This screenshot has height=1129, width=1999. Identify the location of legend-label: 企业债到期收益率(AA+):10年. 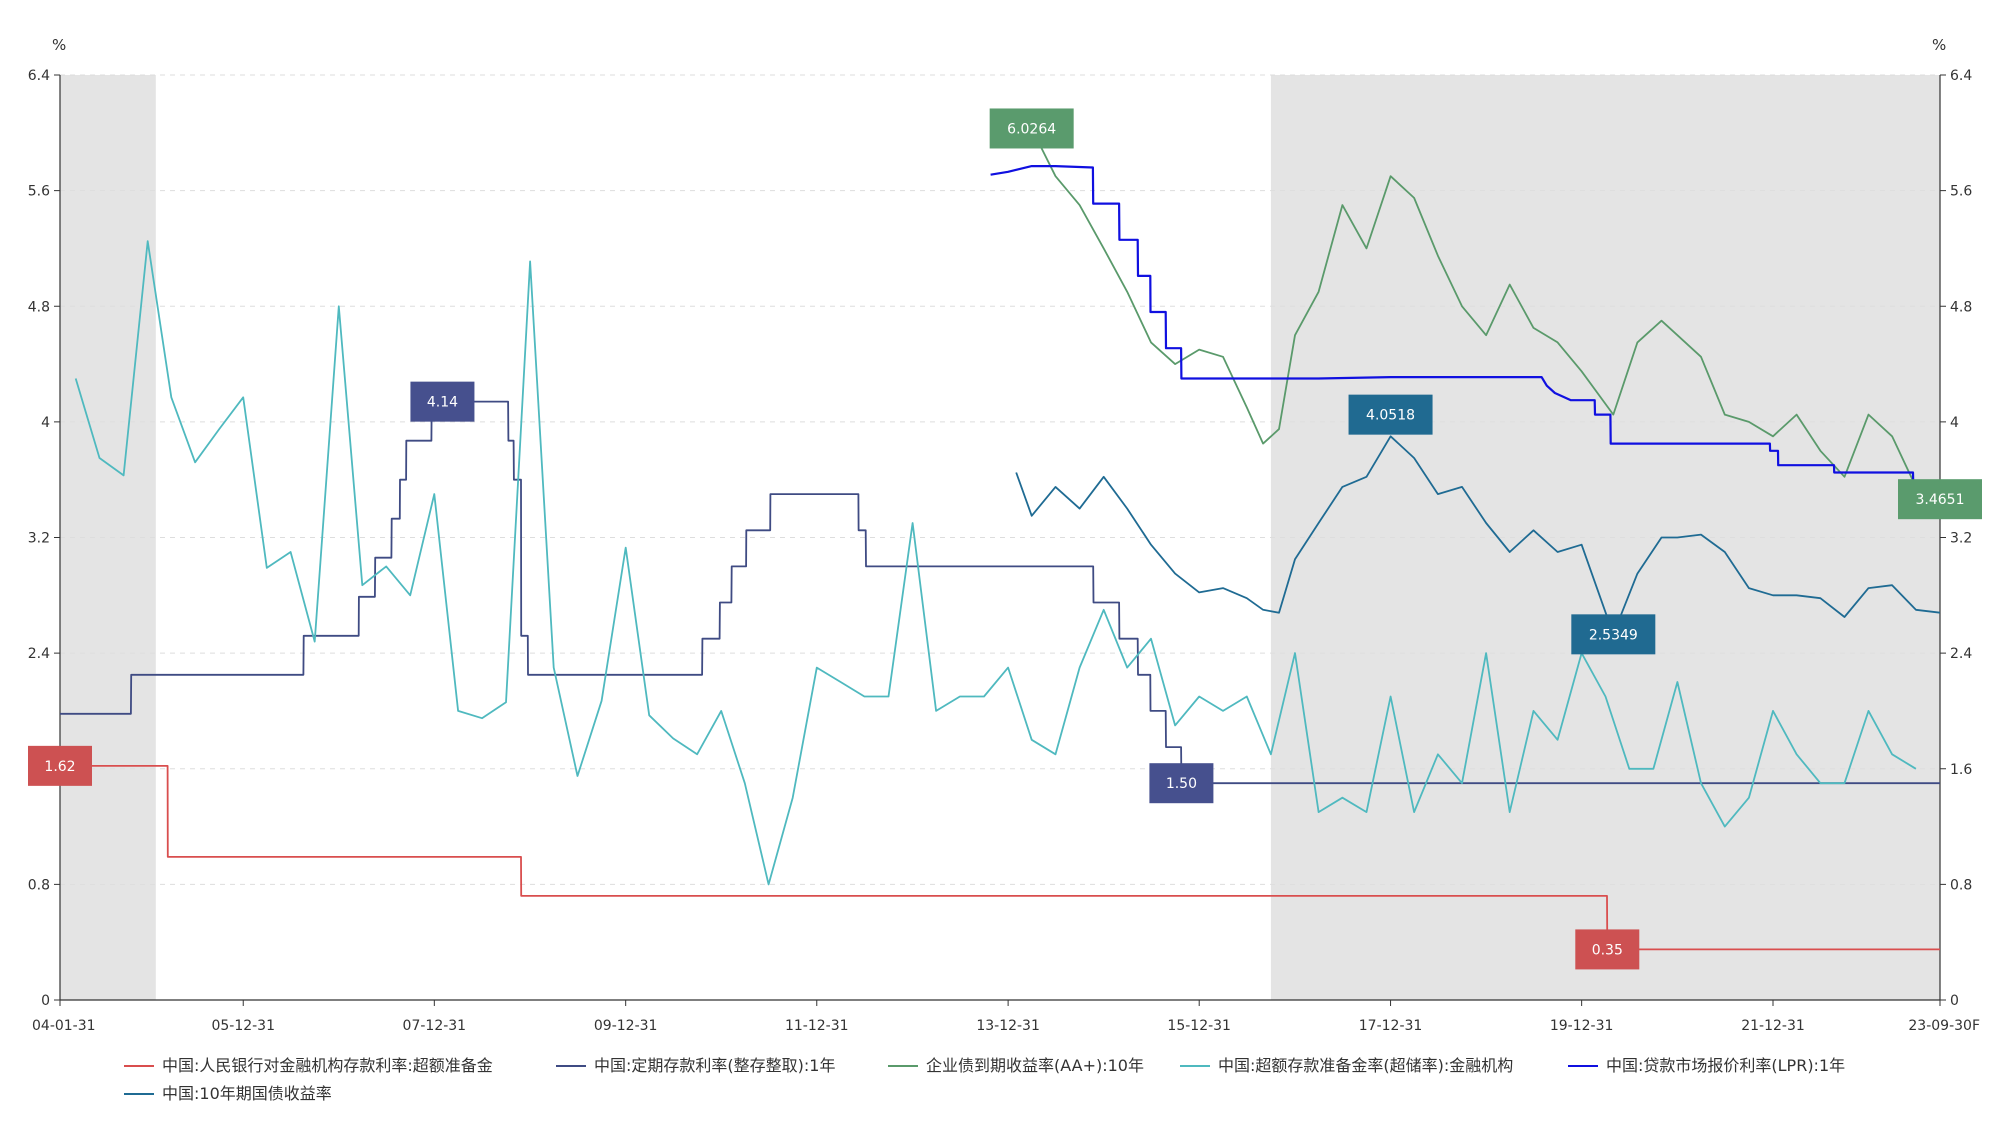
(1035, 1065).